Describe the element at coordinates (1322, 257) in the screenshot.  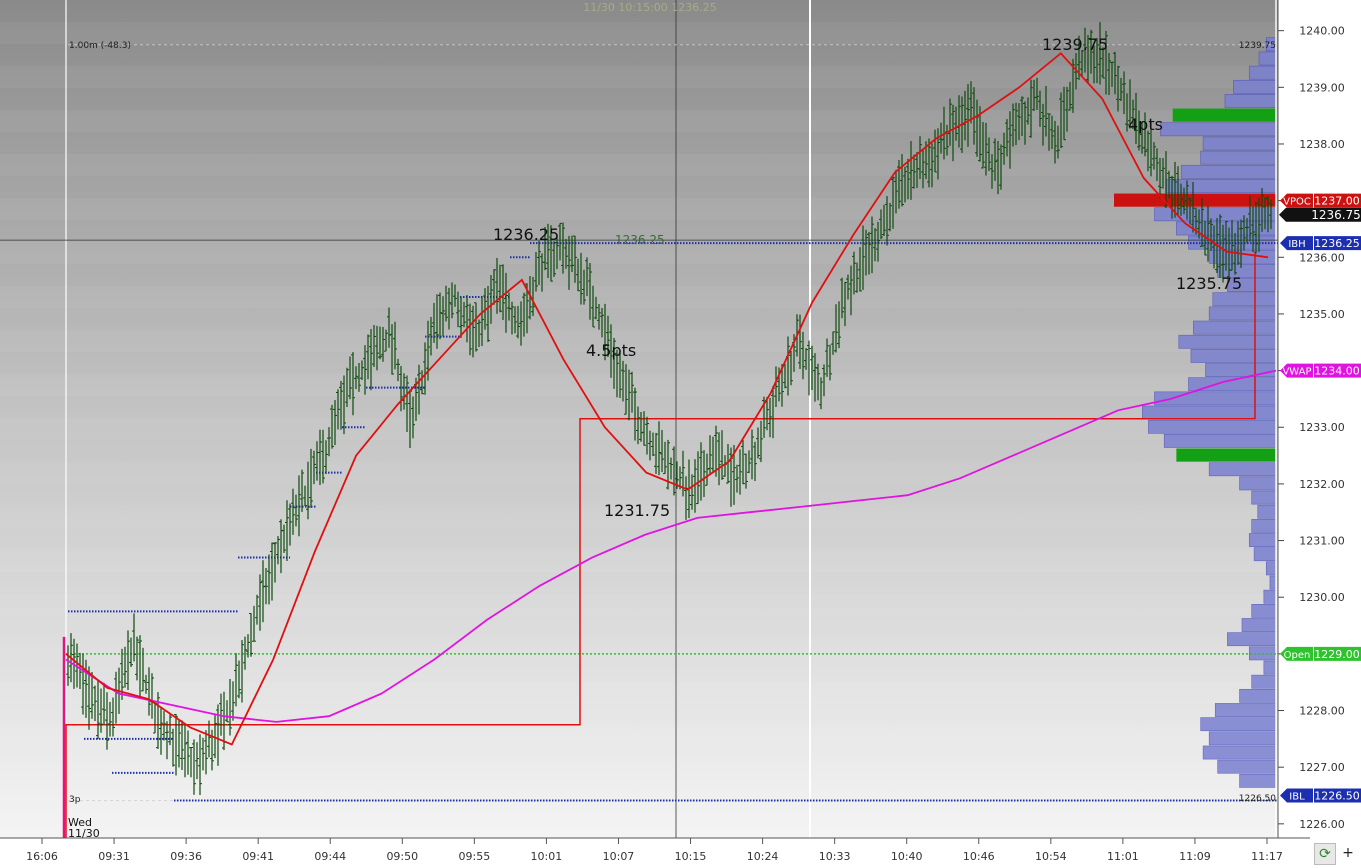
I see `y-tick-label: 1236.00` at that location.